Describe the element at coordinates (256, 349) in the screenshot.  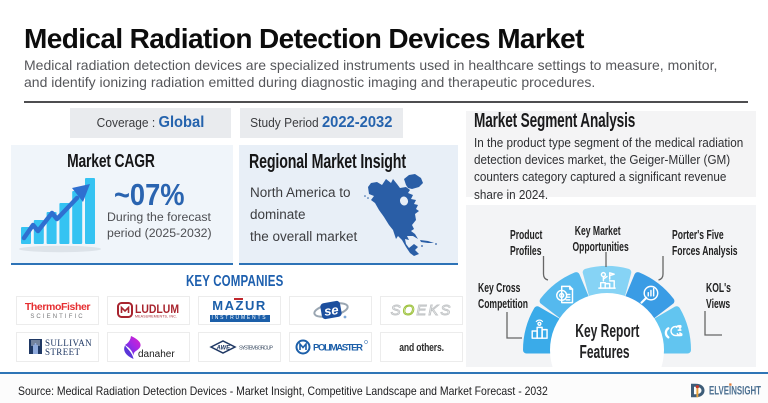
I see `svg-text: SYSTEMS GROUP` at that location.